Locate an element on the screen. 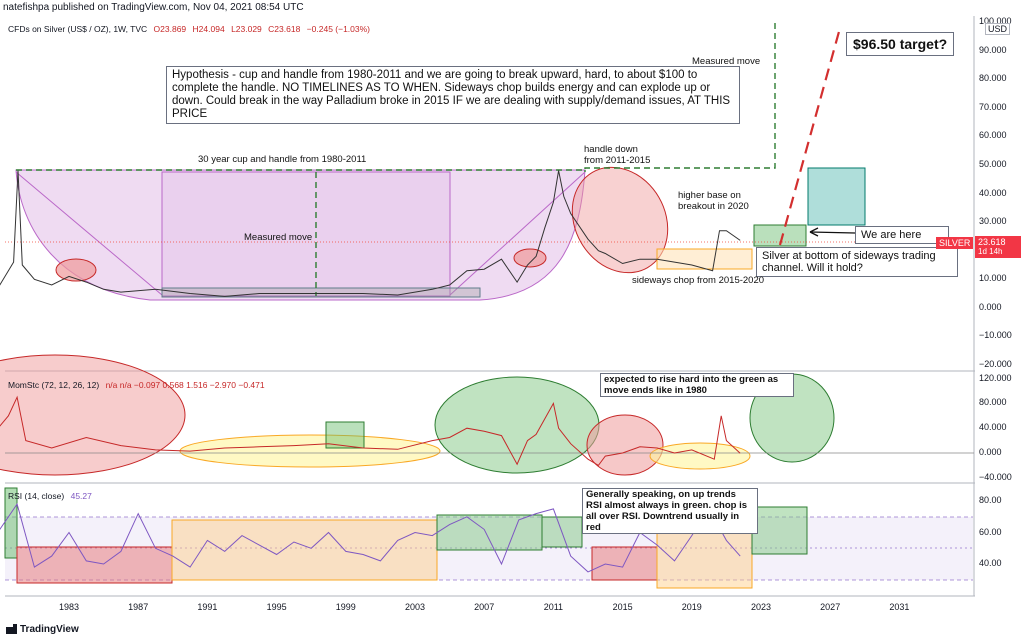 The height and width of the screenshot is (641, 1023). symbol-label: CFDs on Silver (US$ / OZ), 1W, TVC is located at coordinates (78, 29).